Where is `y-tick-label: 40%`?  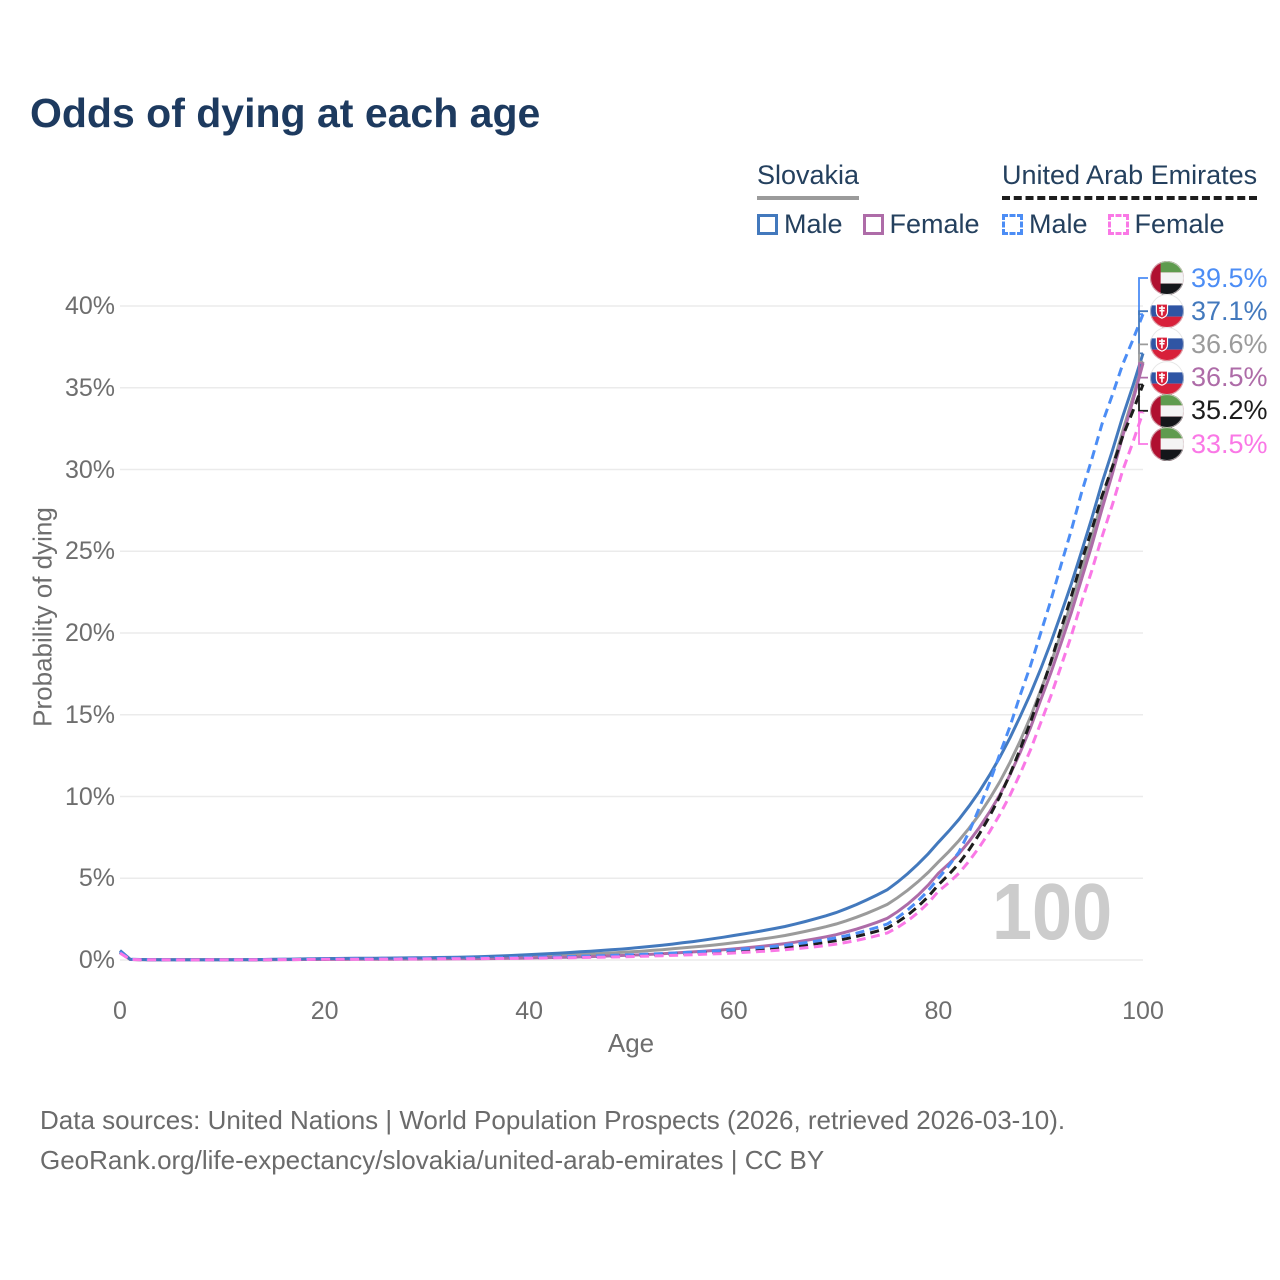 y-tick-label: 40% is located at coordinates (89, 306).